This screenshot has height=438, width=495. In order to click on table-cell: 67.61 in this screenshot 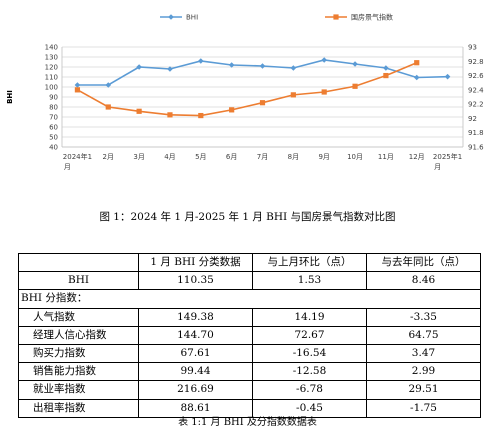, I will do `click(195, 353)`.